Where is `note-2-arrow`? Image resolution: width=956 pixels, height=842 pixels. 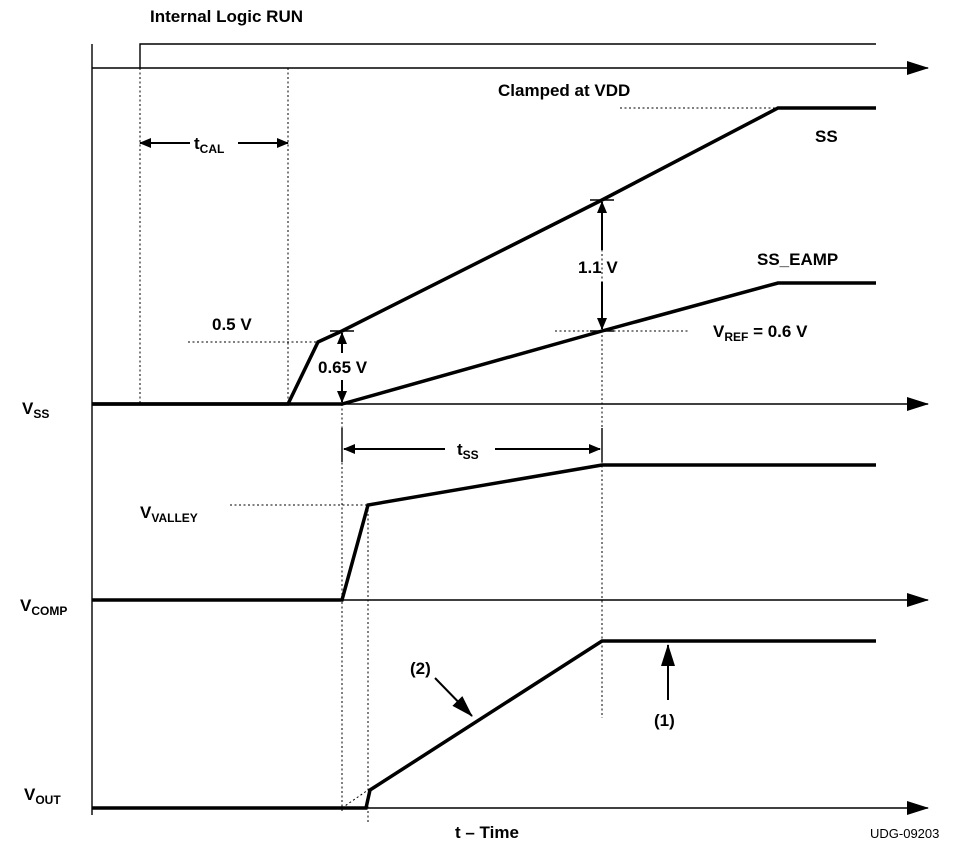 note-2-arrow is located at coordinates (453, 697).